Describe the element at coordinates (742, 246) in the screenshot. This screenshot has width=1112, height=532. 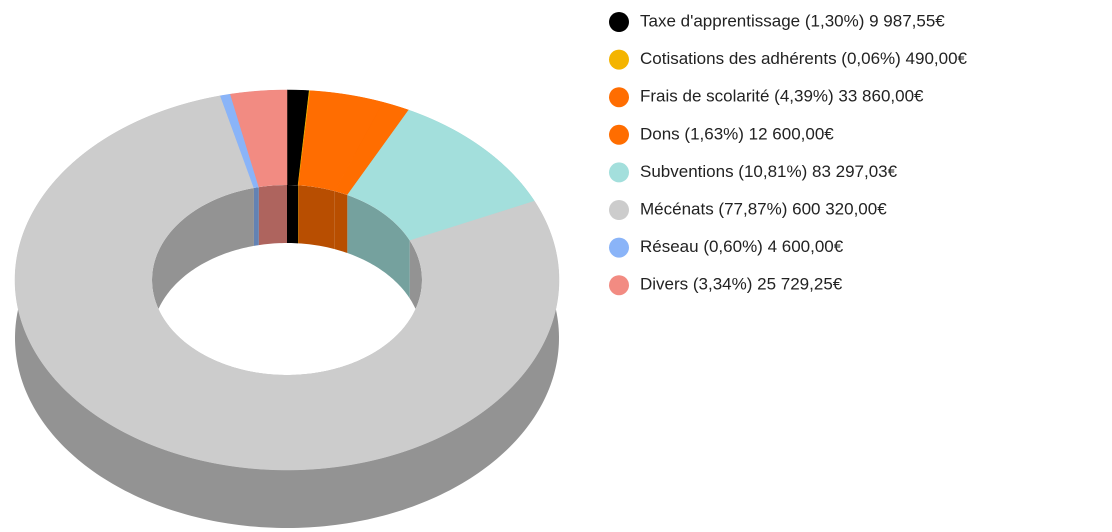
I see `legend-label: Réseau (0,60%) 4 600,00€` at that location.